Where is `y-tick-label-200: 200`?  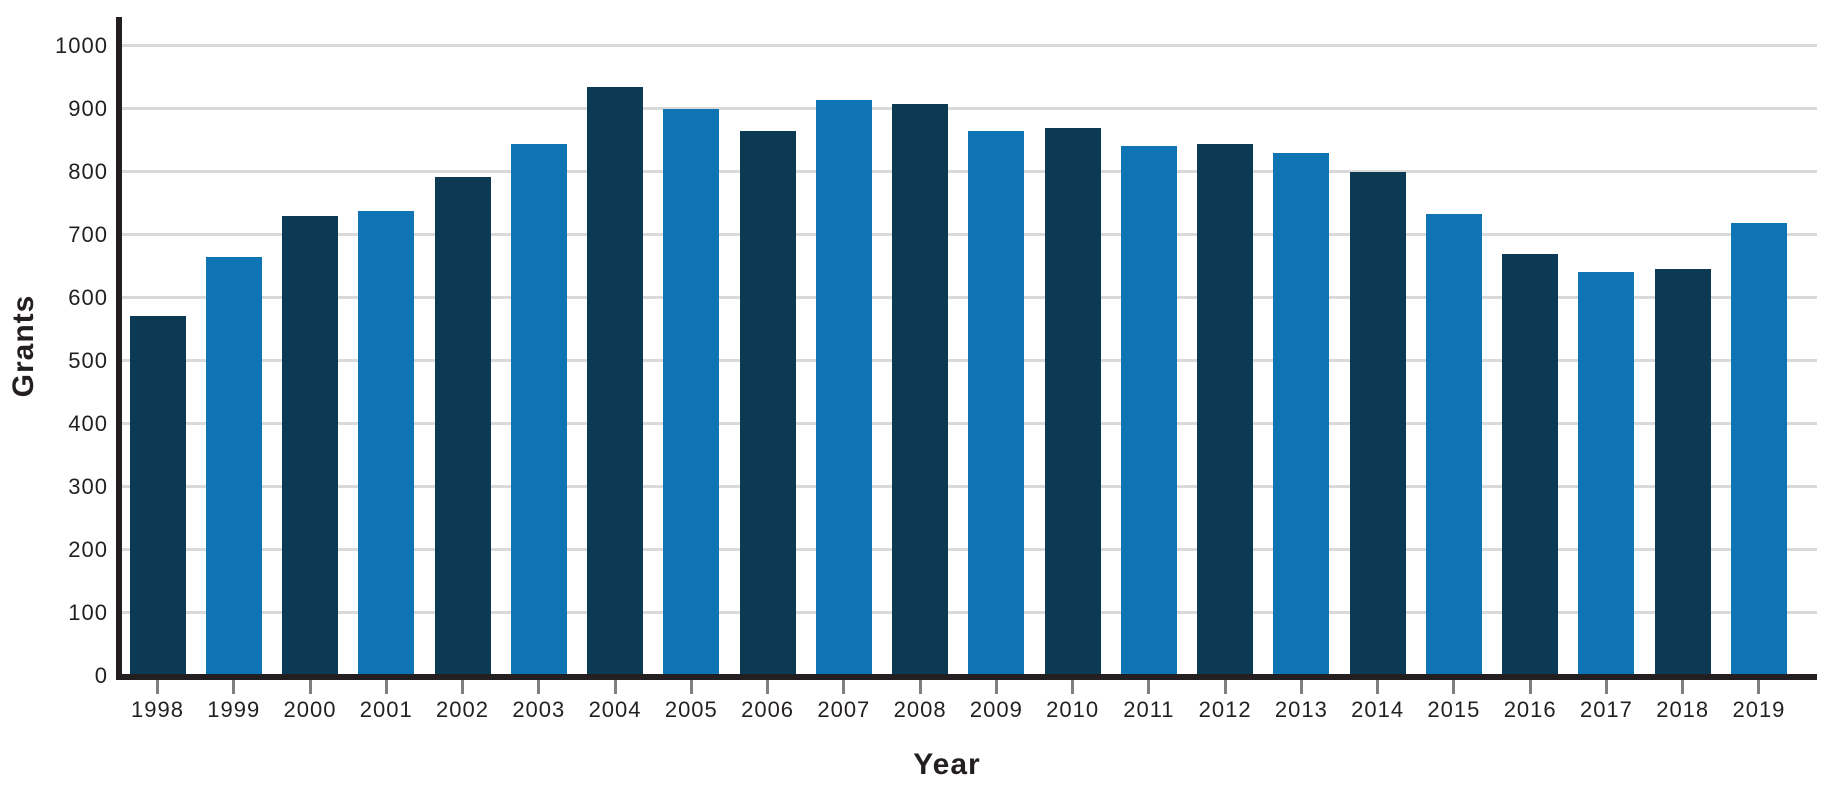
y-tick-label-200: 200 is located at coordinates (88, 549).